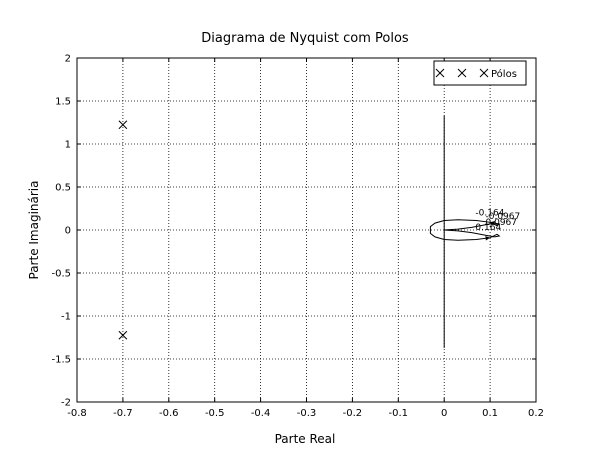 The image size is (610, 464). Describe the element at coordinates (68, 145) in the screenshot. I see `y-tick-label: 1` at that location.